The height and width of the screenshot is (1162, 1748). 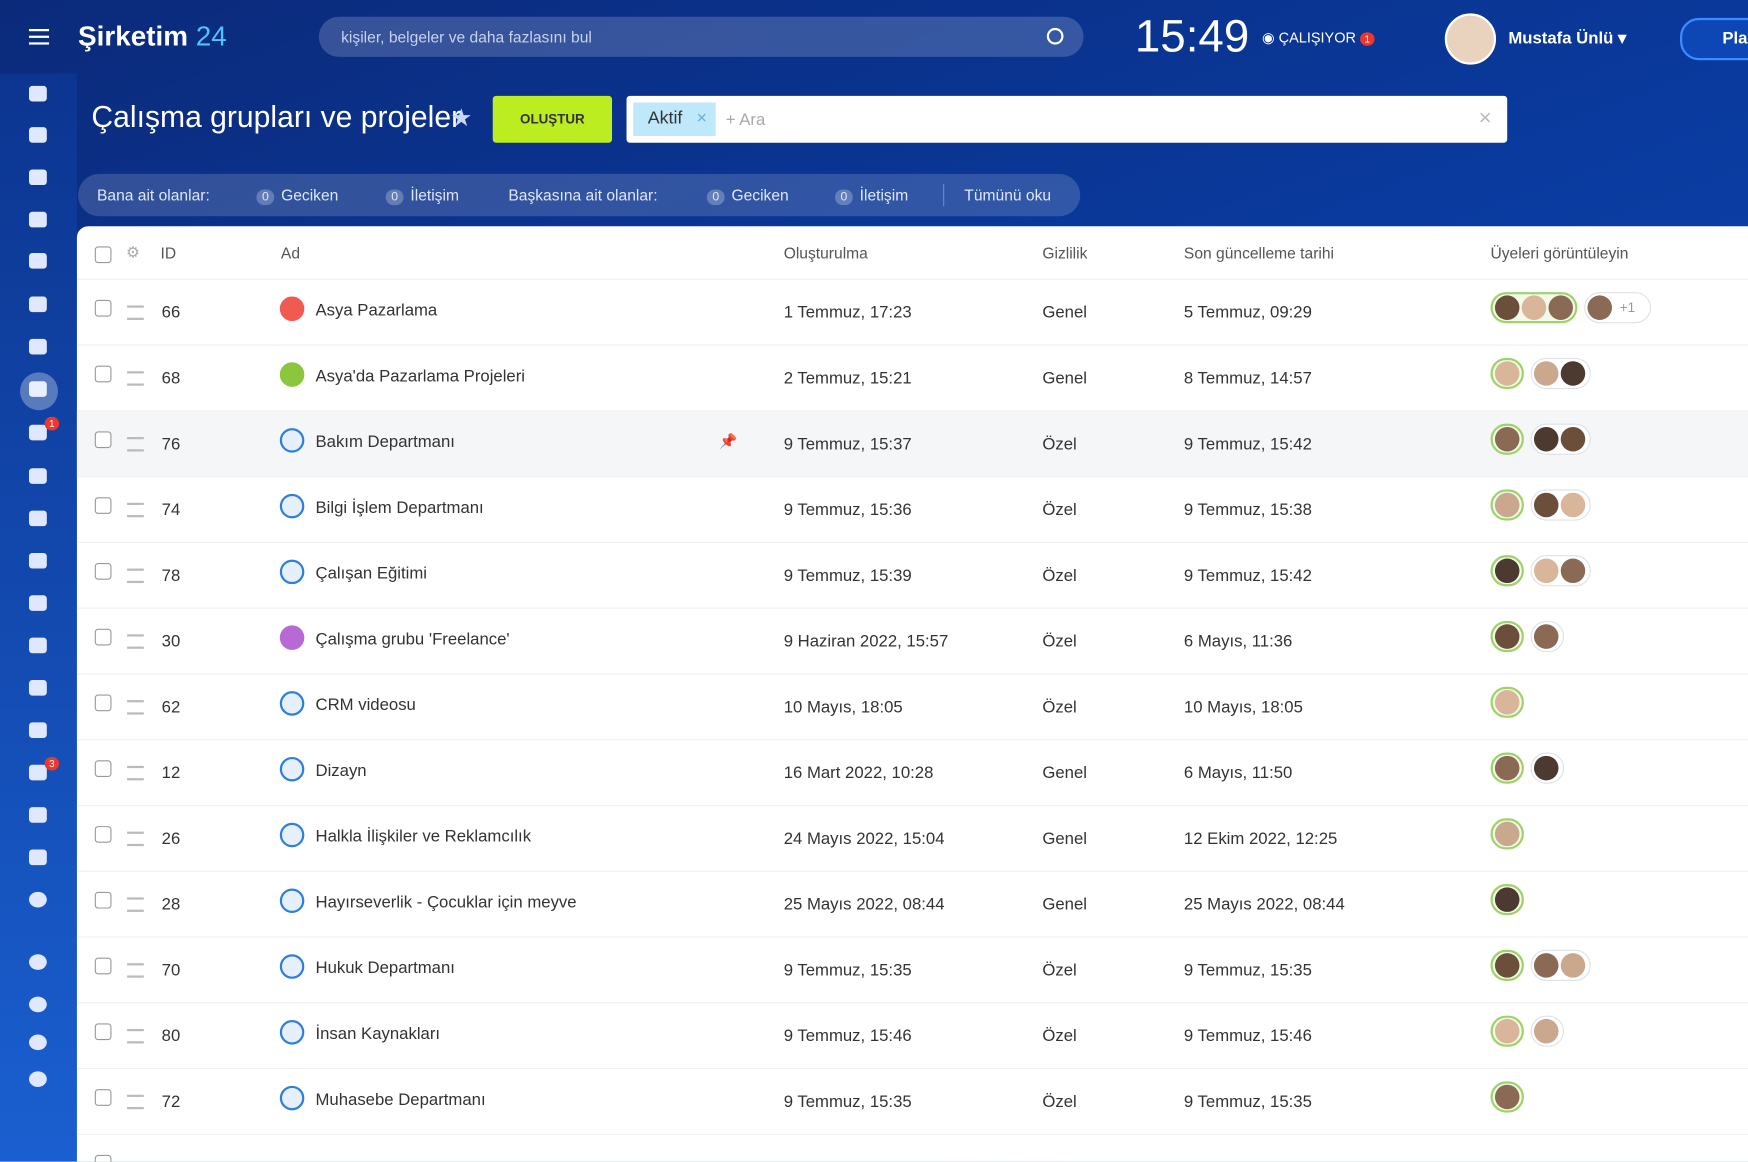 What do you see at coordinates (290, 253) in the screenshot?
I see `column-header: Ad` at bounding box center [290, 253].